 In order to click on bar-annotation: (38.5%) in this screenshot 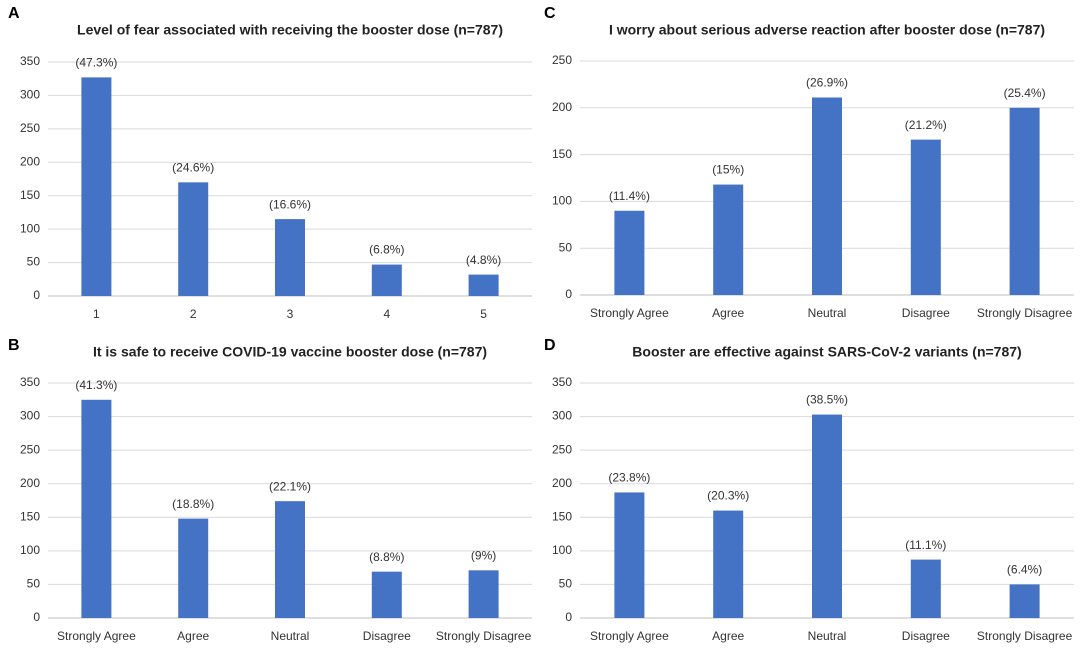, I will do `click(827, 400)`.